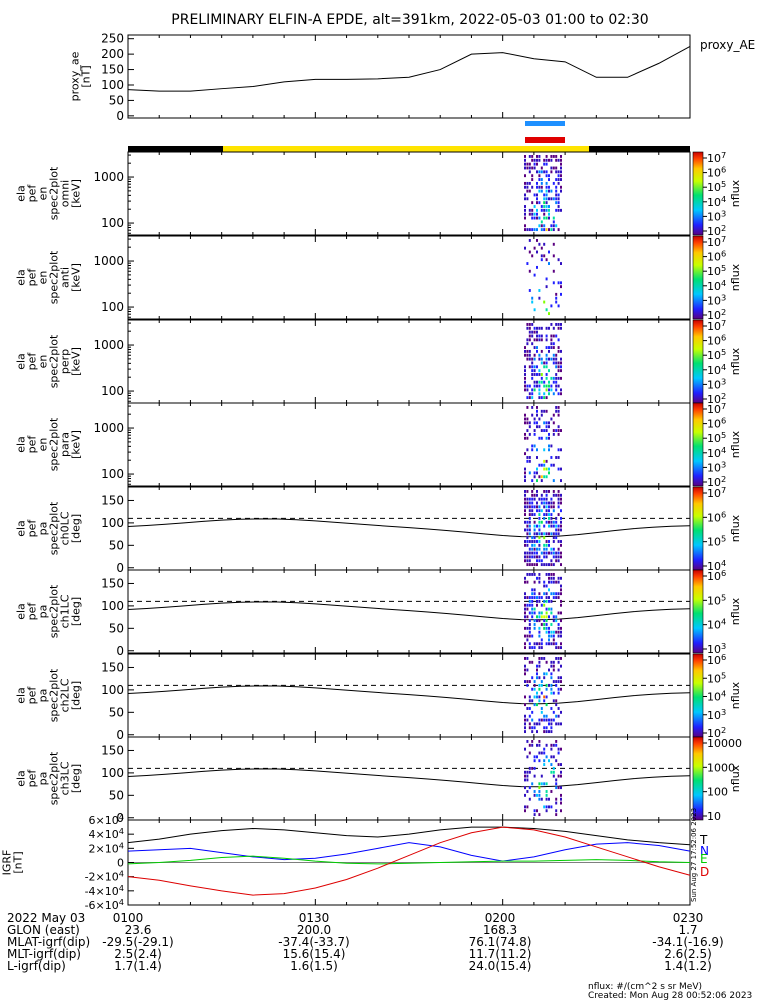 The width and height of the screenshot is (775, 1000). What do you see at coordinates (44, 954) in the screenshot?
I see `footer-row-label: MLT-igrf(dip)` at bounding box center [44, 954].